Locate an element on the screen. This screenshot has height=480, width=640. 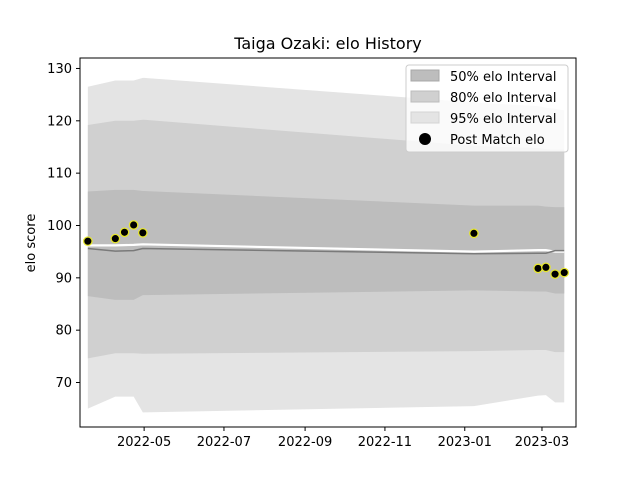
legend-frame is located at coordinates (487, 108).